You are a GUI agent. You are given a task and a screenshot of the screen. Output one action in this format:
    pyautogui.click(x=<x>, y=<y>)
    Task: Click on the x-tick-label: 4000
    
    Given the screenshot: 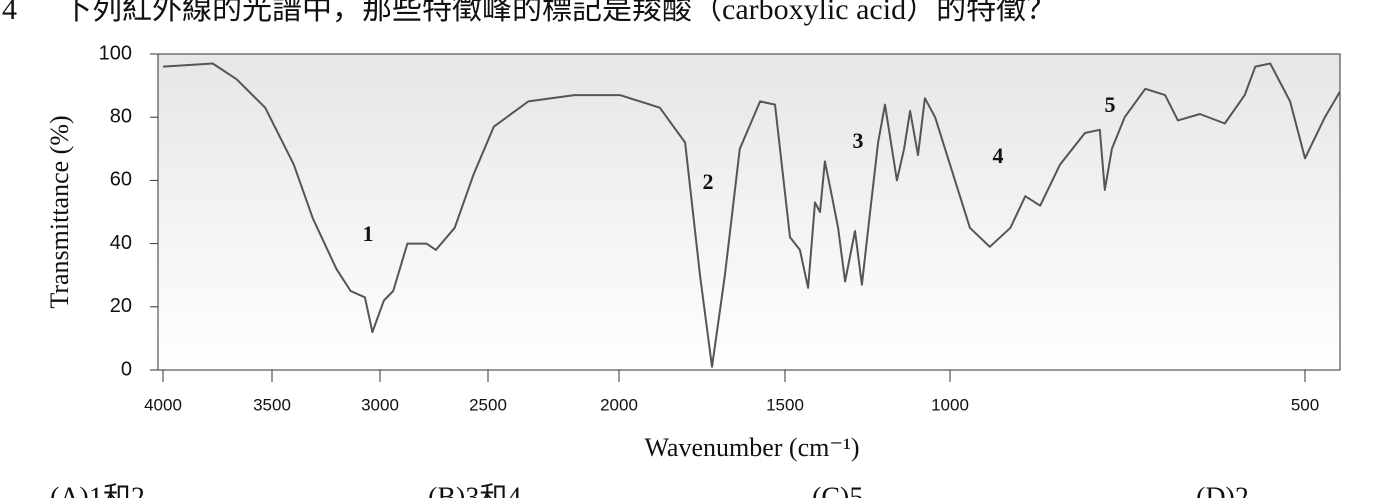 What is the action you would take?
    pyautogui.click(x=163, y=404)
    